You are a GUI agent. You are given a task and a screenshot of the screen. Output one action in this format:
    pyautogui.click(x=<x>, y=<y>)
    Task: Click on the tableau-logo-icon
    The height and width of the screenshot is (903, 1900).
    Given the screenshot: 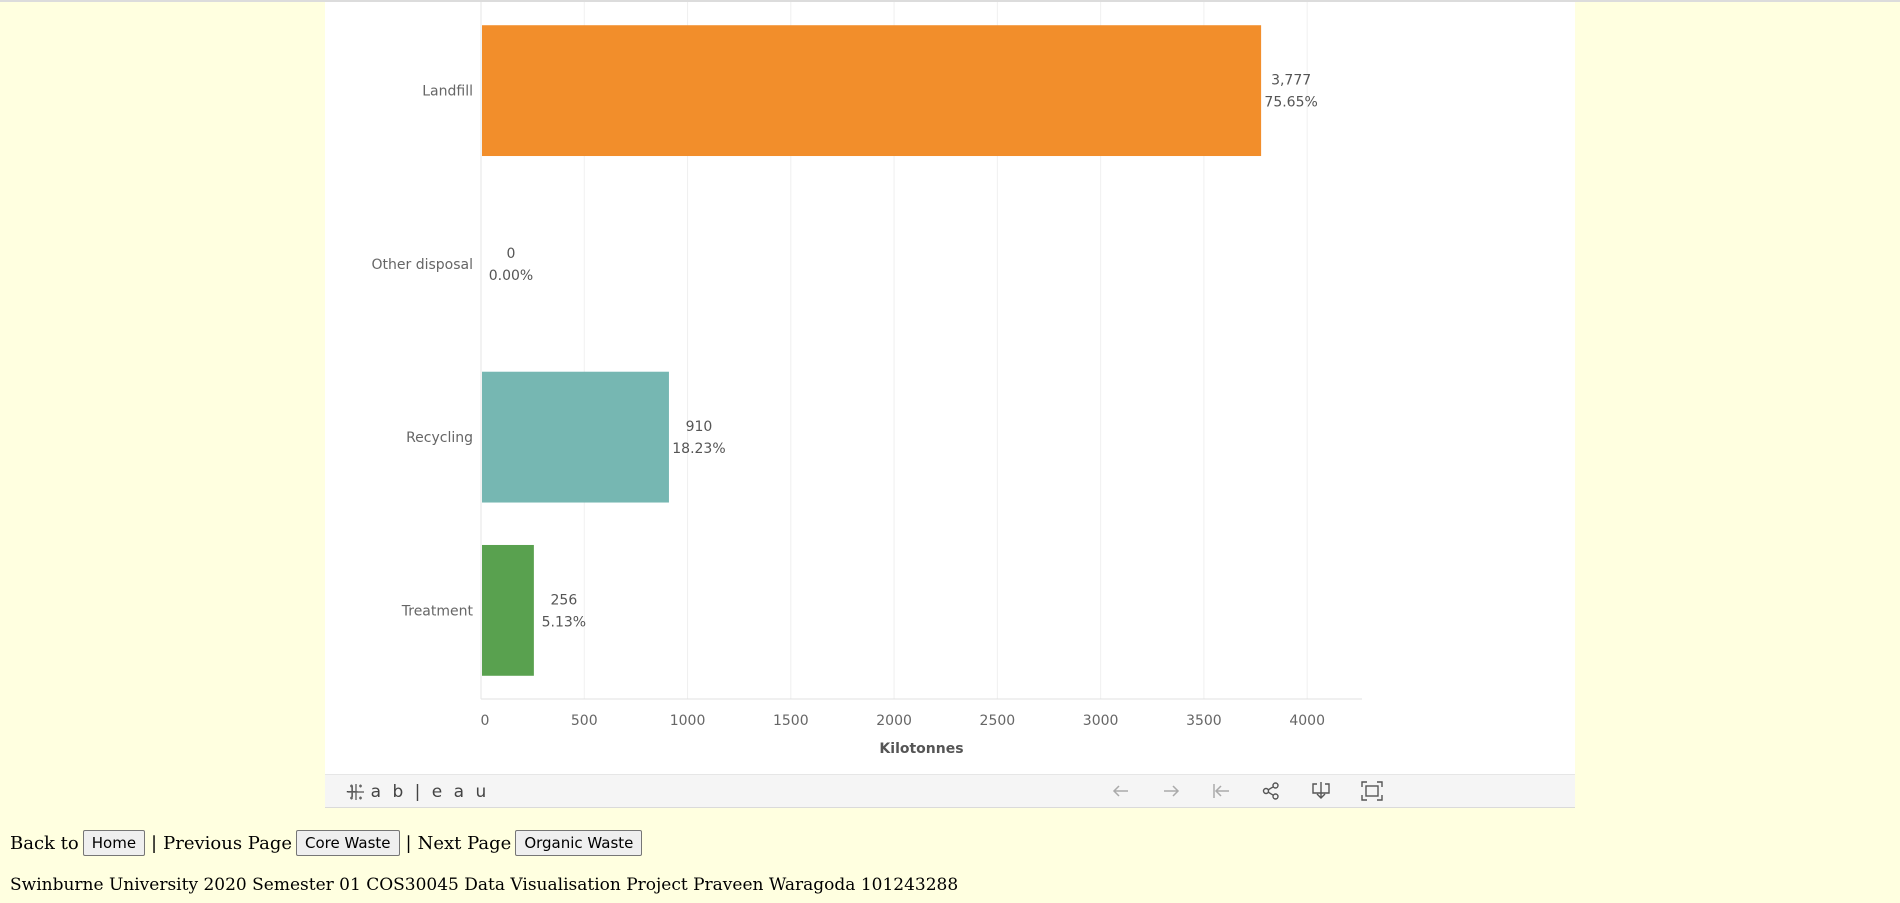 What is the action you would take?
    pyautogui.click(x=356, y=792)
    